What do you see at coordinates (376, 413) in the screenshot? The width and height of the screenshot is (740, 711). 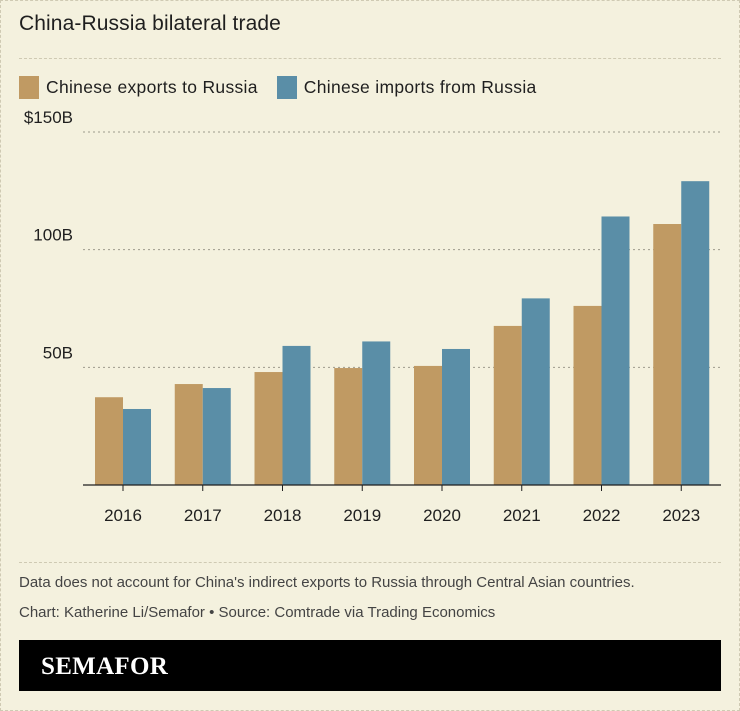 I see `bar-imports-2019` at bounding box center [376, 413].